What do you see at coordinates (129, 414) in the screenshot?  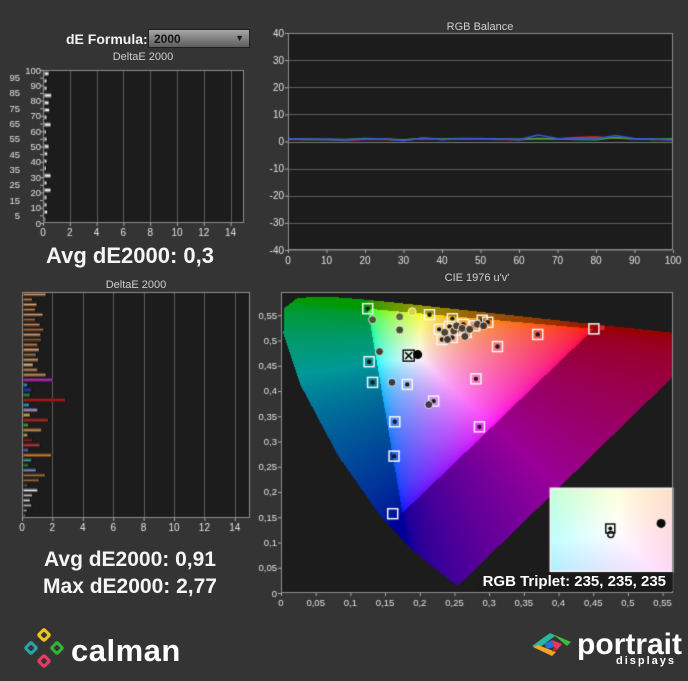 I see `colorchecker-deltae-chart` at bounding box center [129, 414].